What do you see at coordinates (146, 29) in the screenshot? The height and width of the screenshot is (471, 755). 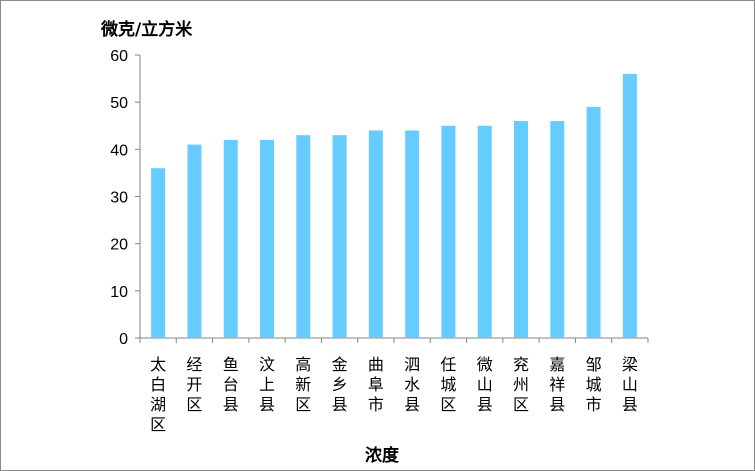 I see `y-axis-title: 微克/立方米` at bounding box center [146, 29].